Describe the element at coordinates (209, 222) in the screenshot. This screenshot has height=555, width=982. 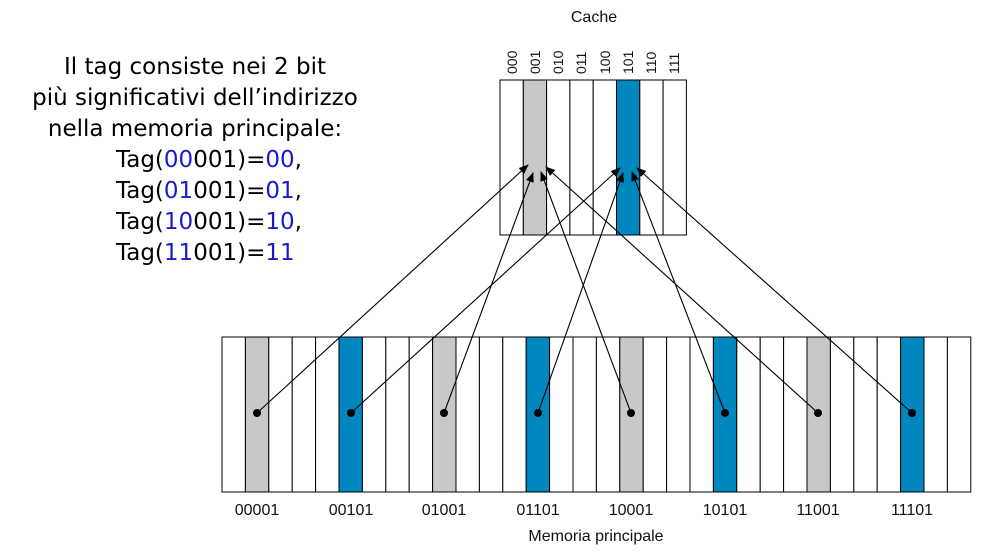
I see `tag-example: Tag(10001)=10,` at that location.